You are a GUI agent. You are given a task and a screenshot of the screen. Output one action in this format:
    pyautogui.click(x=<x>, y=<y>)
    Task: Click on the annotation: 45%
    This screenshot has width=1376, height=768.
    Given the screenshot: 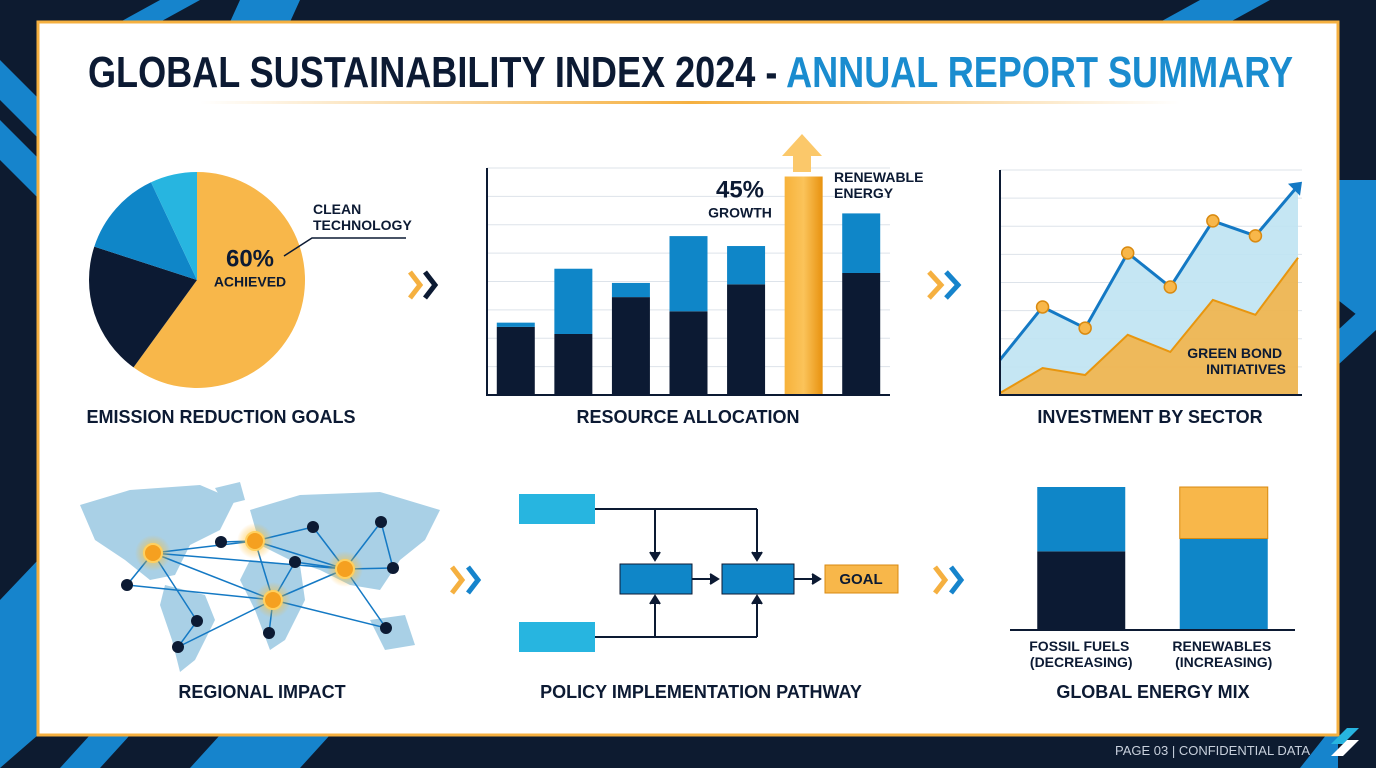 What is the action you would take?
    pyautogui.click(x=740, y=189)
    